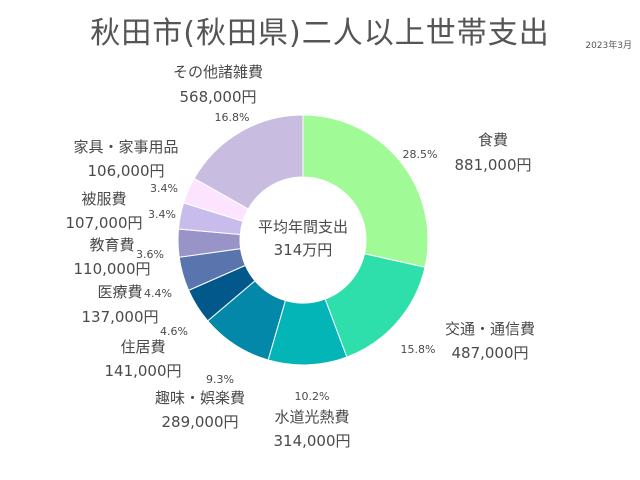  What do you see at coordinates (608, 46) in the screenshot?
I see `date-label: 2023年3月` at bounding box center [608, 46].